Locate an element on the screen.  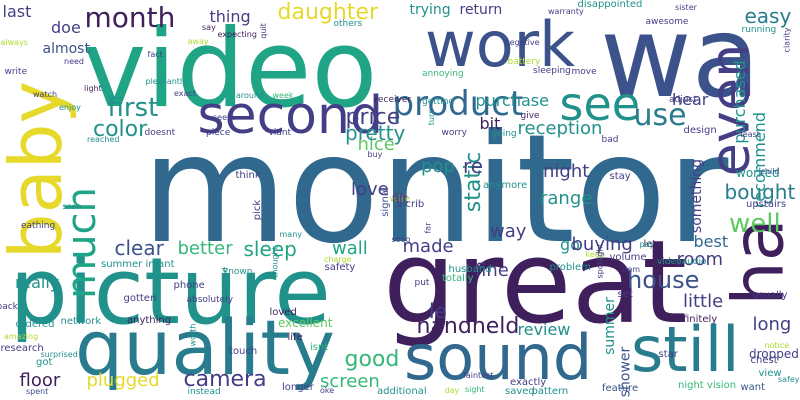
word-bad: bad is located at coordinates (610, 139).